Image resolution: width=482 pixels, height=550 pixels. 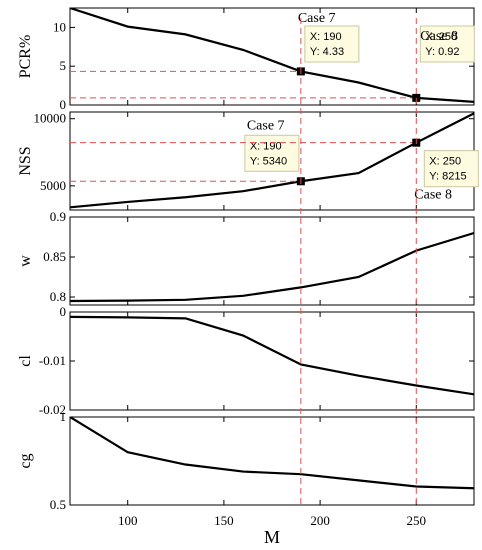 I want to click on y-tick-label: 1, so click(x=63, y=416).